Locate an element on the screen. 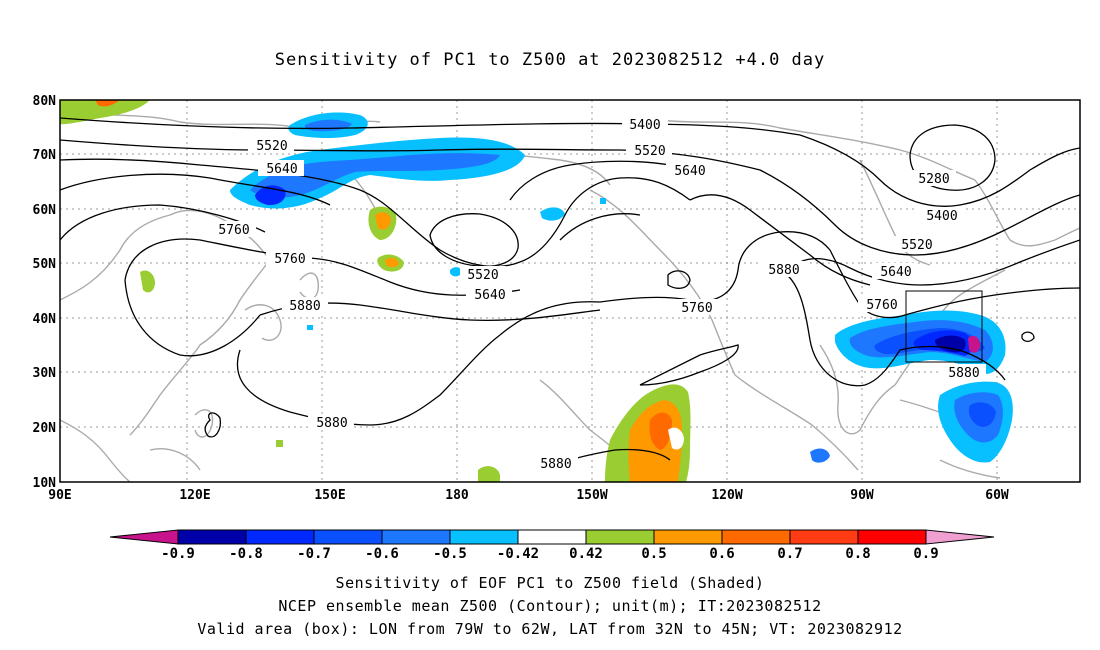  lat-label: 50N is located at coordinates (45, 264).